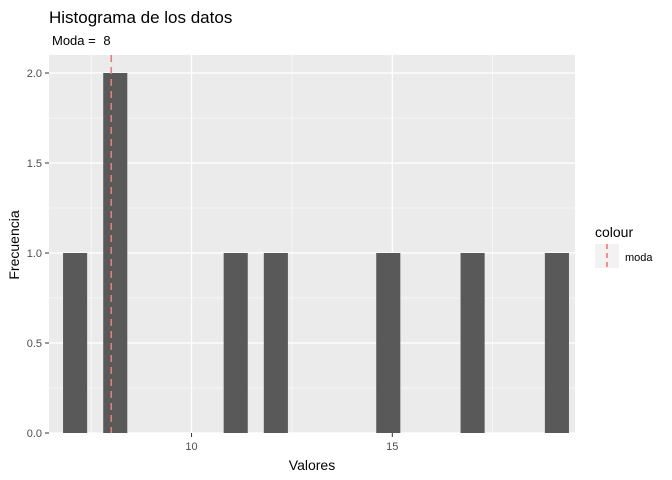  I want to click on legend-label-moda: moda, so click(639, 258).